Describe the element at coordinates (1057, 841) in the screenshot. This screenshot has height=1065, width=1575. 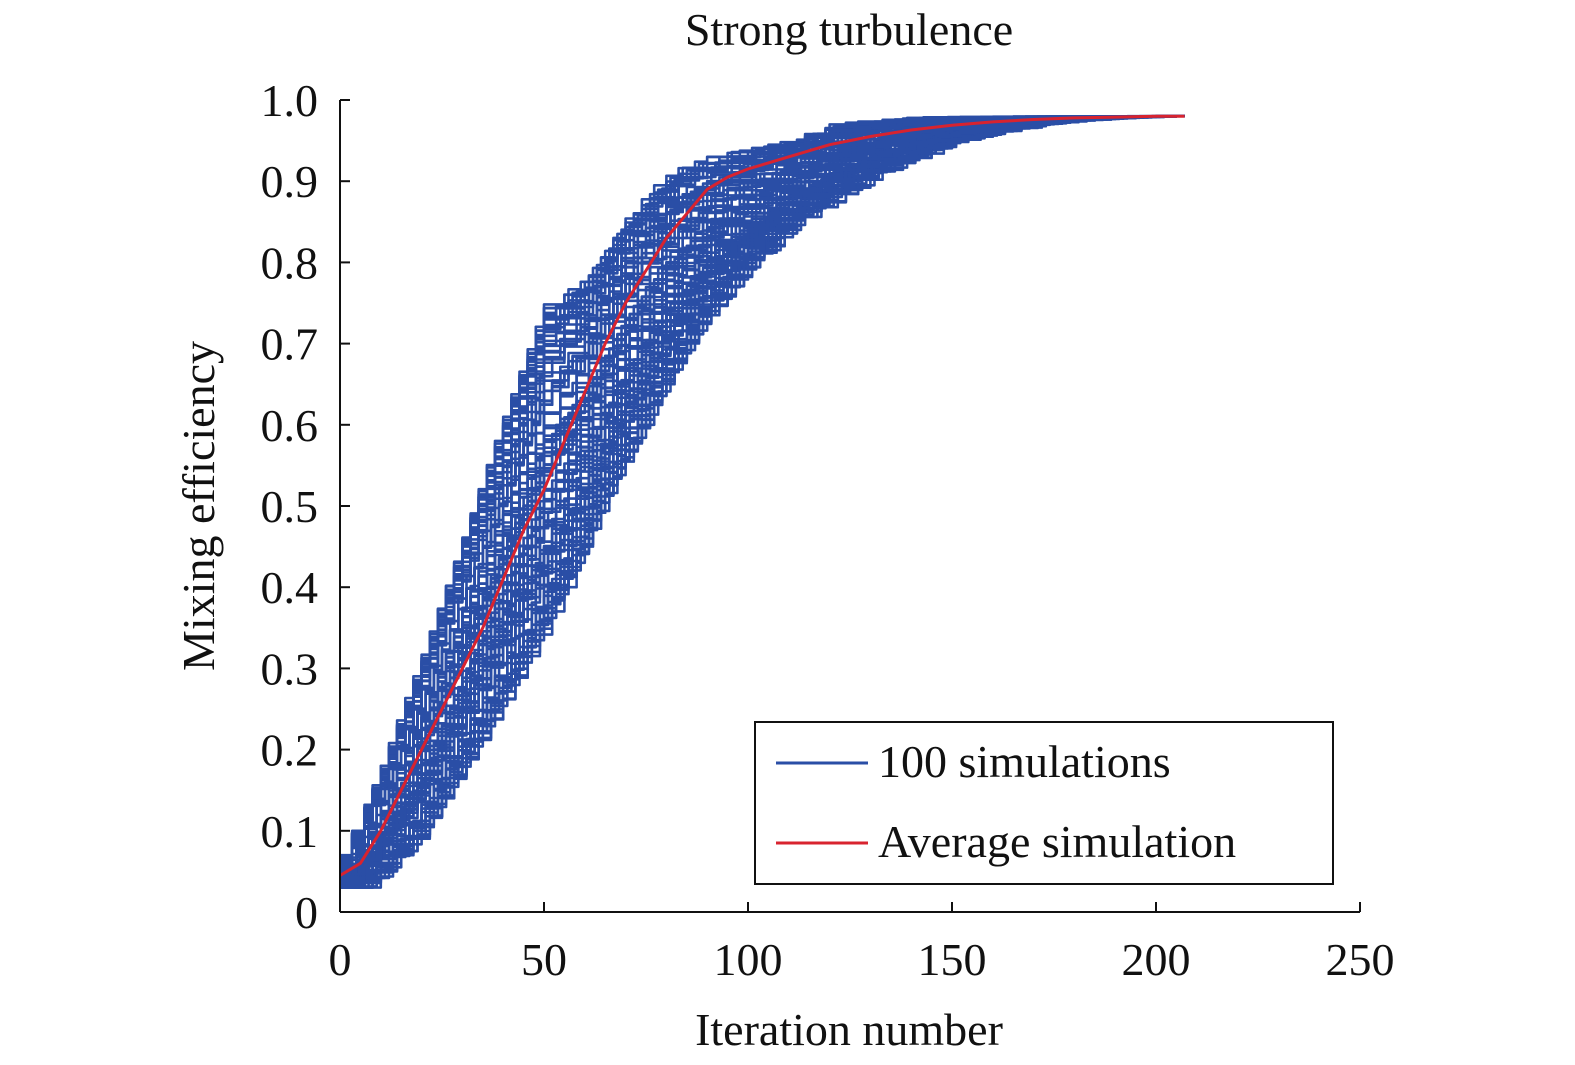
I see `legend-label-average: Average simulation` at that location.